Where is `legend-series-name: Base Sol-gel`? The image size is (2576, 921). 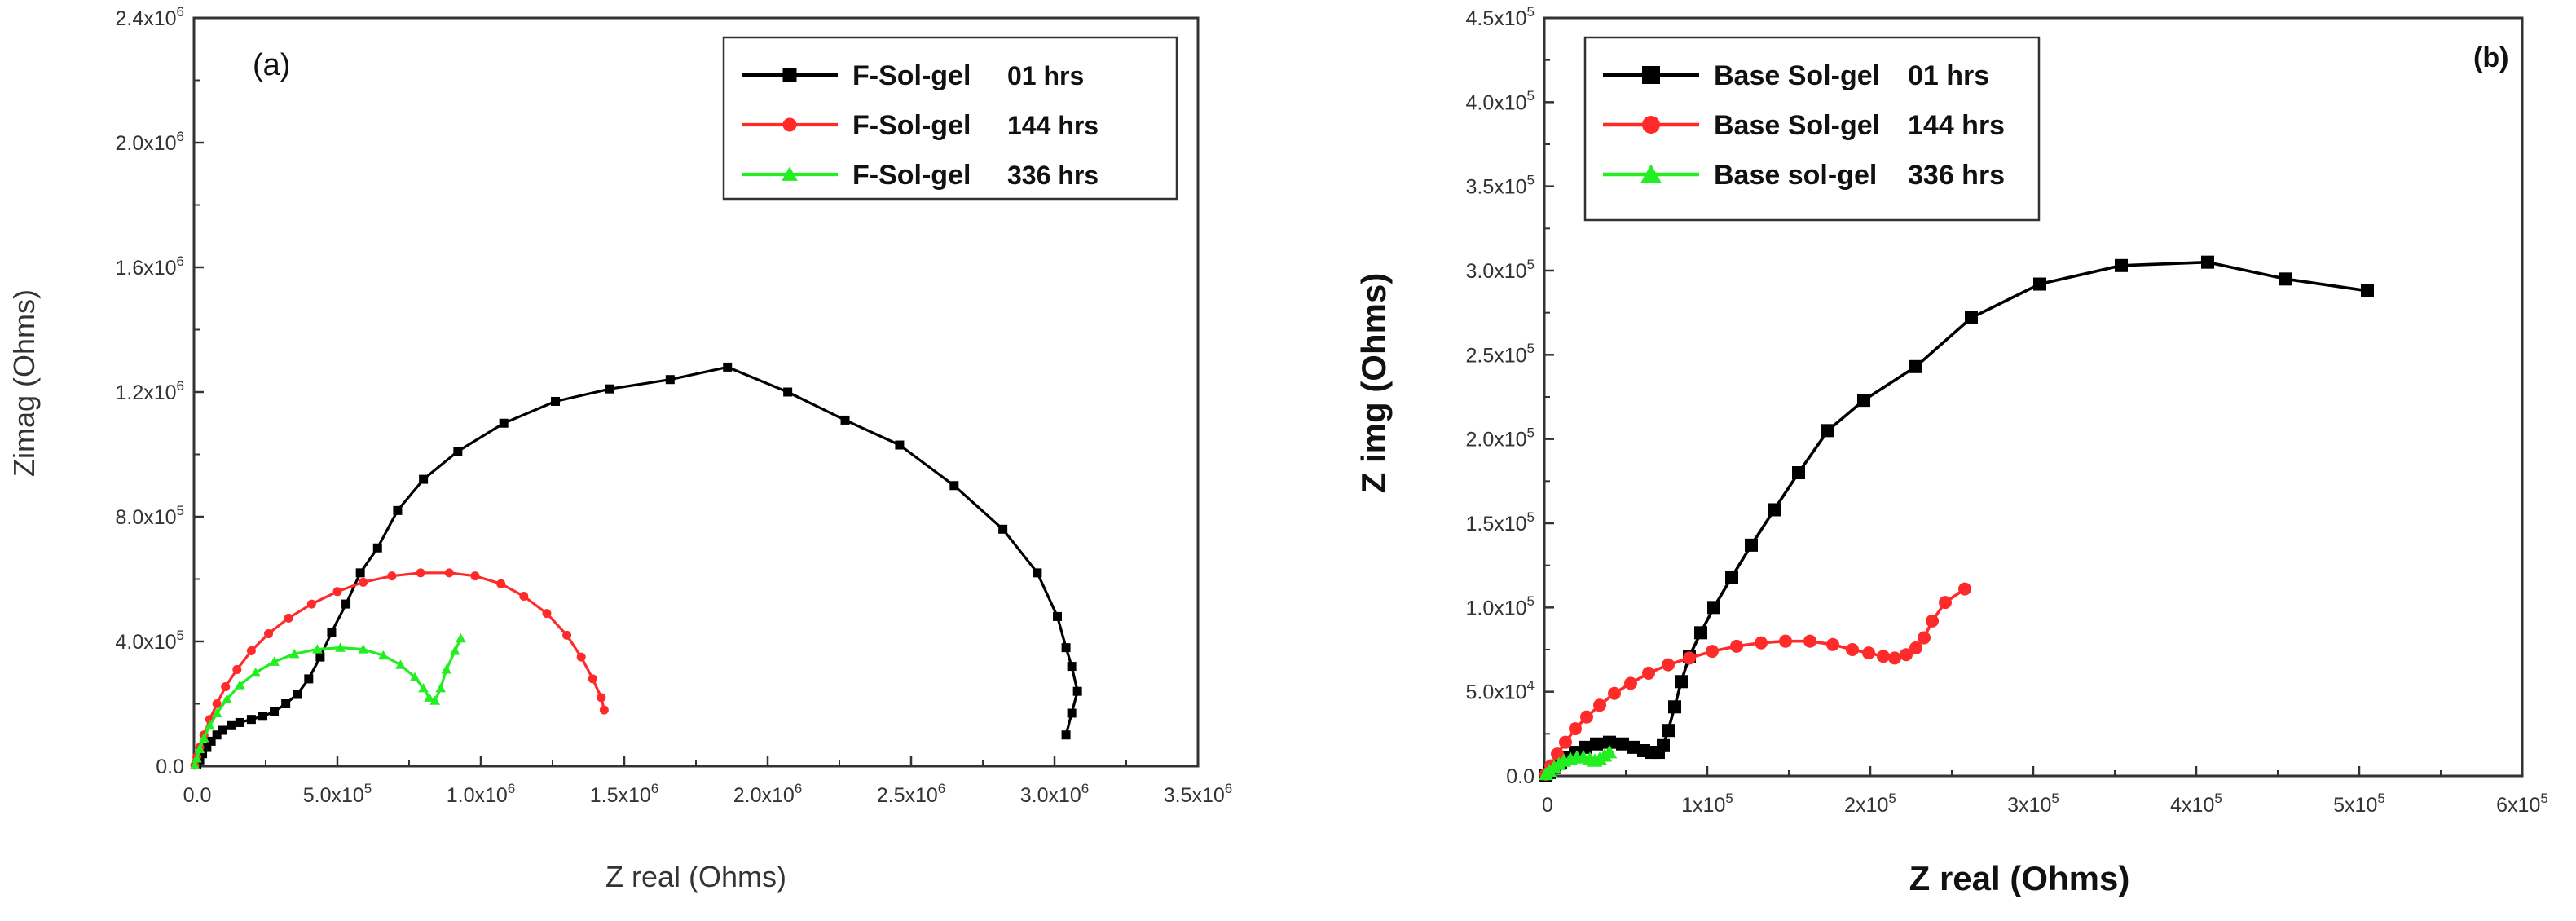 legend-series-name: Base Sol-gel is located at coordinates (1797, 126).